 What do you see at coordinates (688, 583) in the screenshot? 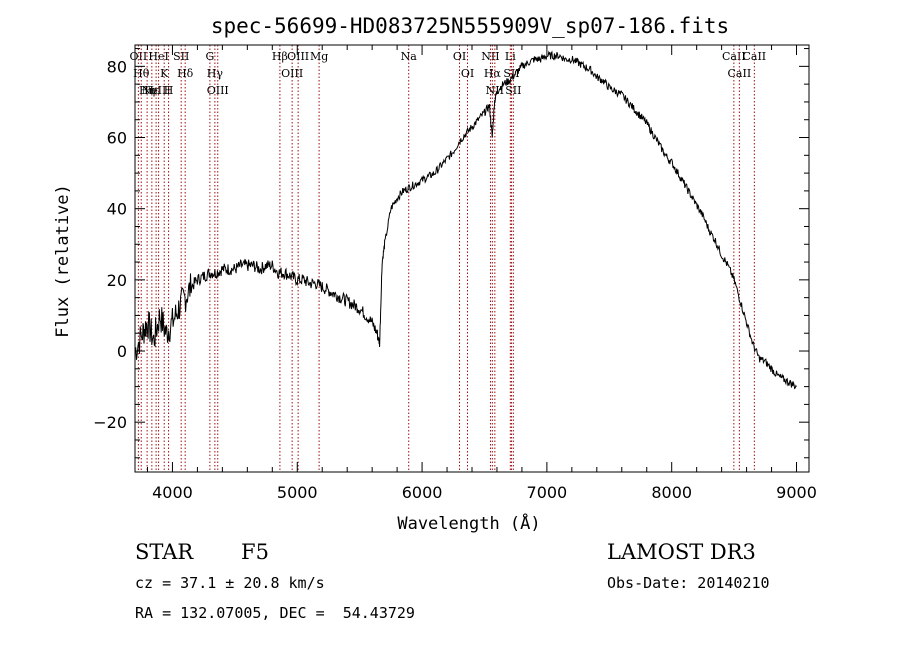
I see `observation-date: Obs-Date: 20140210` at bounding box center [688, 583].